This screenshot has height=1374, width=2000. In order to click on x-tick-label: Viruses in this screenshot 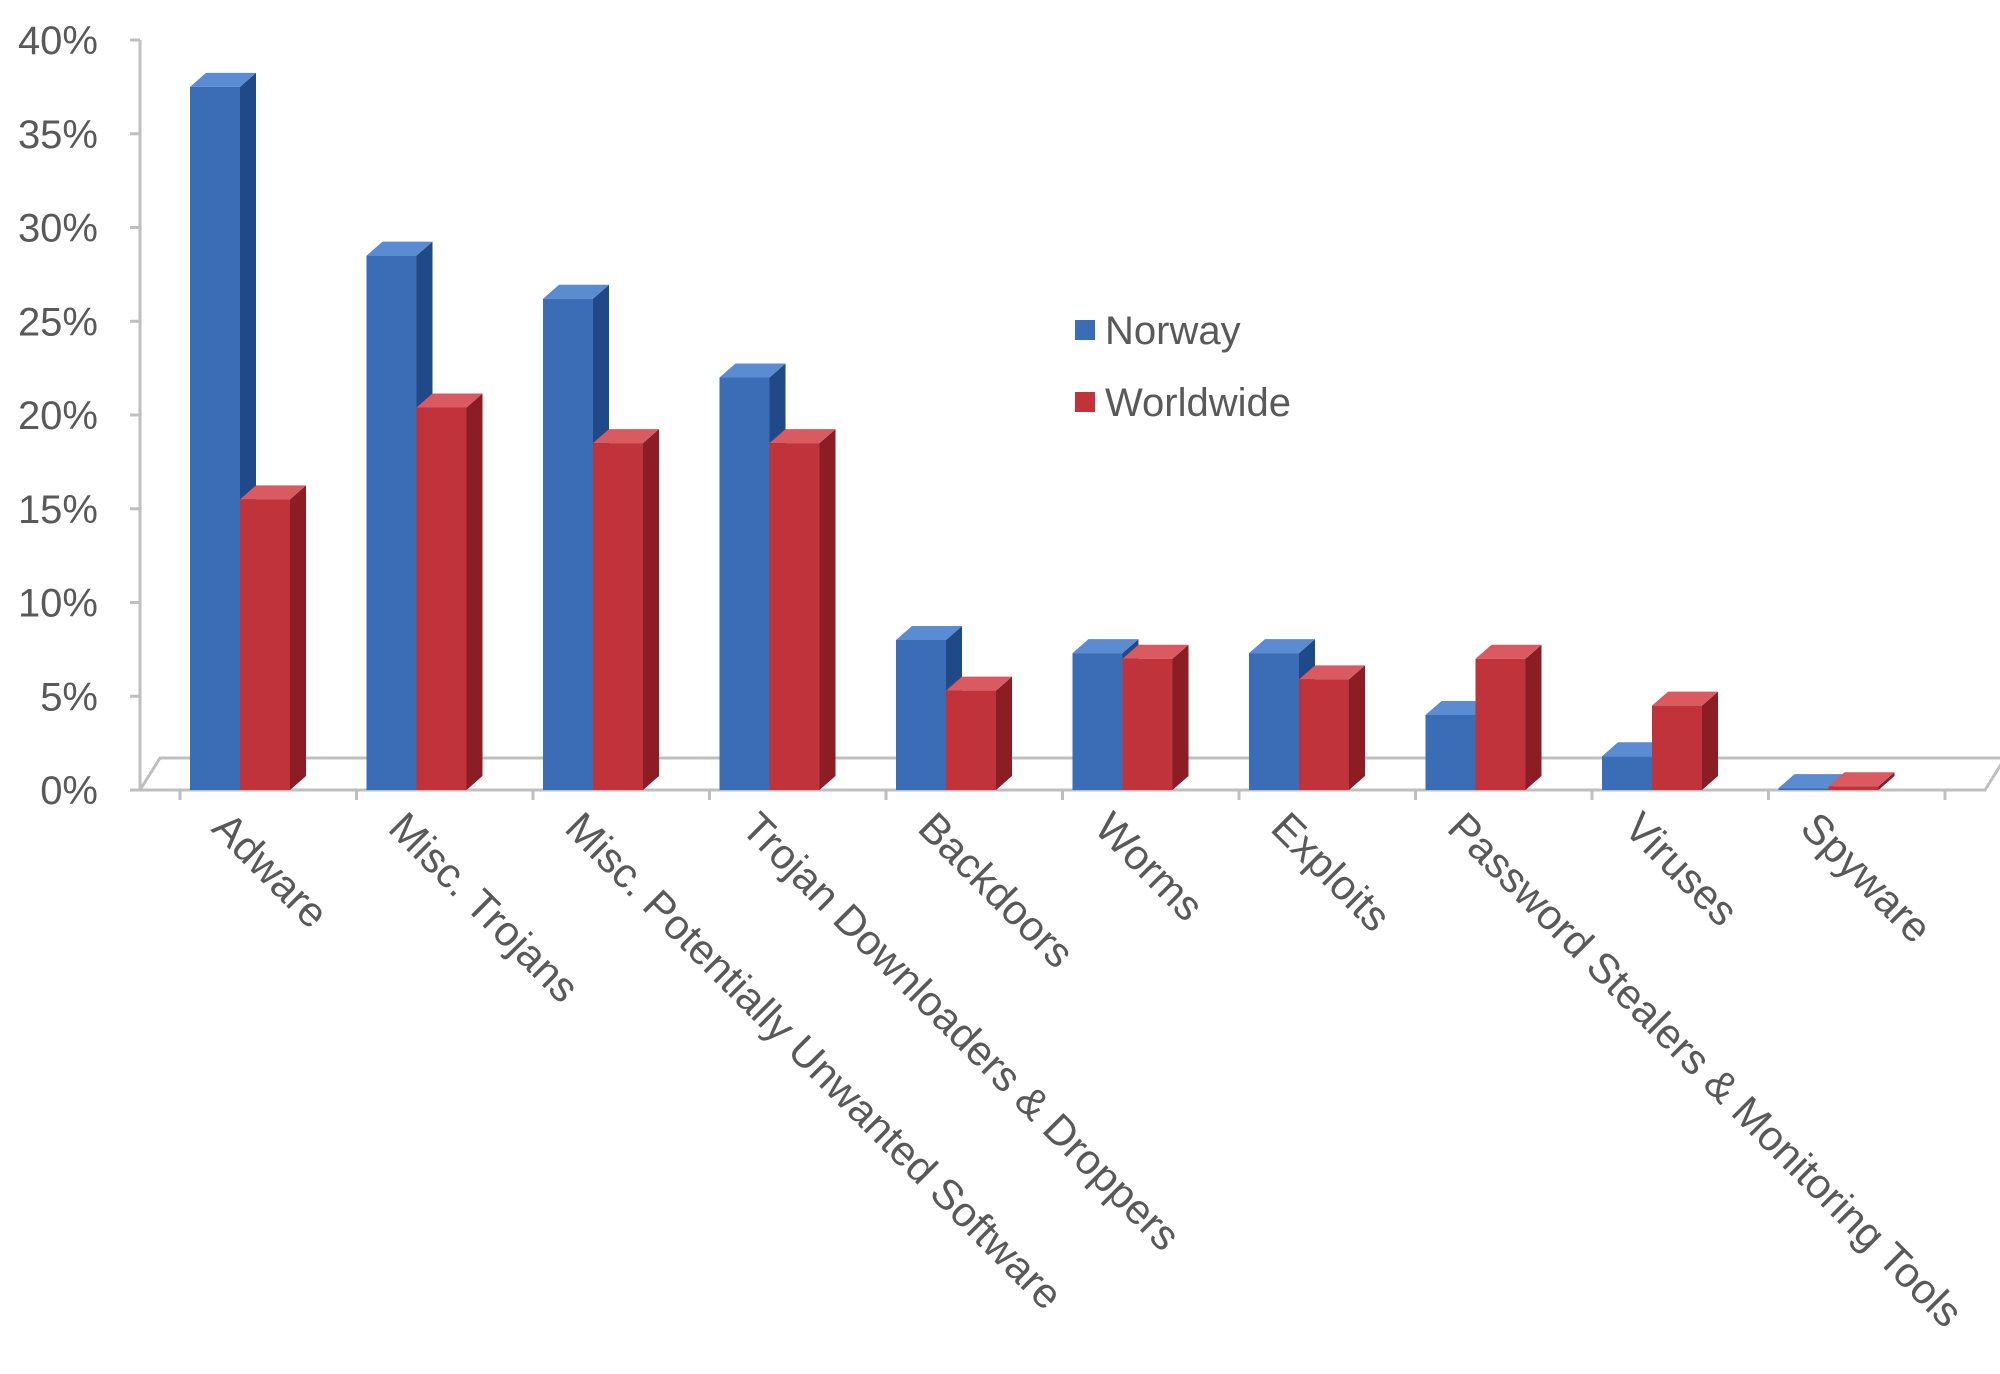, I will do `click(1682, 869)`.